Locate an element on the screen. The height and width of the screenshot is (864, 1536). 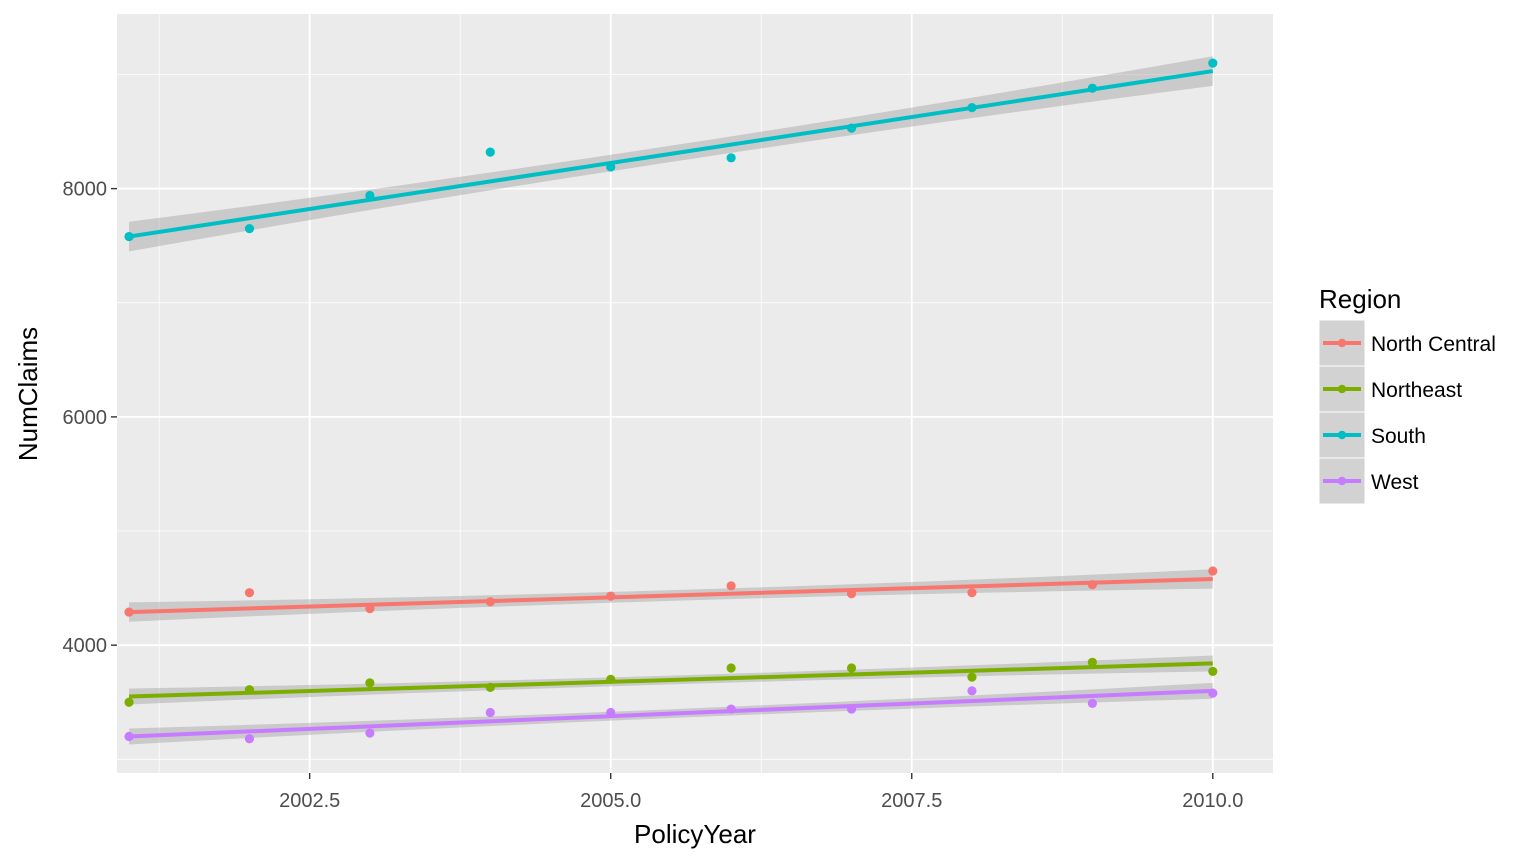
legend-key-point-west is located at coordinates (1342, 481).